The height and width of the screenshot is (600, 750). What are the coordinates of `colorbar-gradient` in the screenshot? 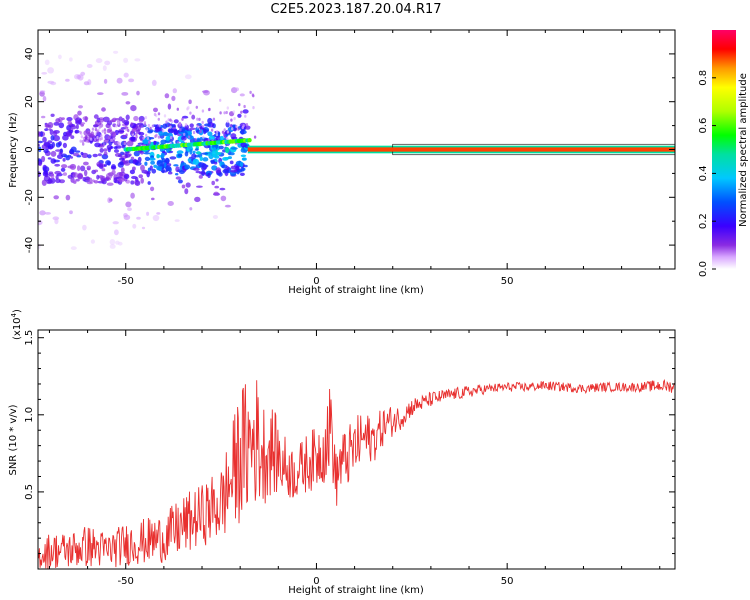 It's located at (724, 149).